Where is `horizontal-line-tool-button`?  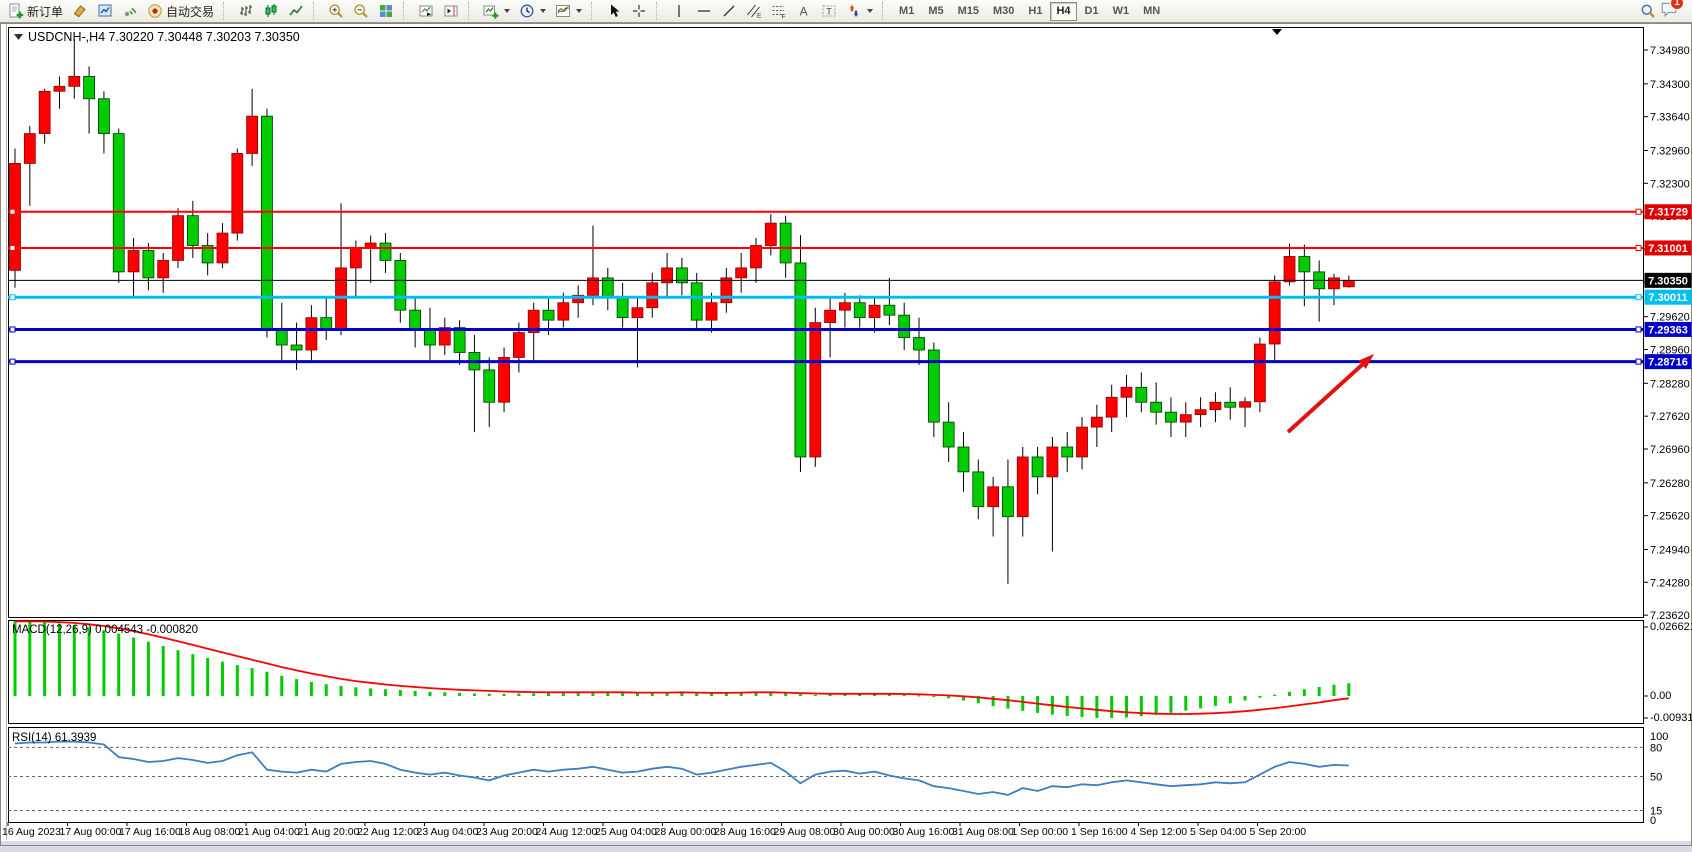 horizontal-line-tool-button is located at coordinates (704, 11).